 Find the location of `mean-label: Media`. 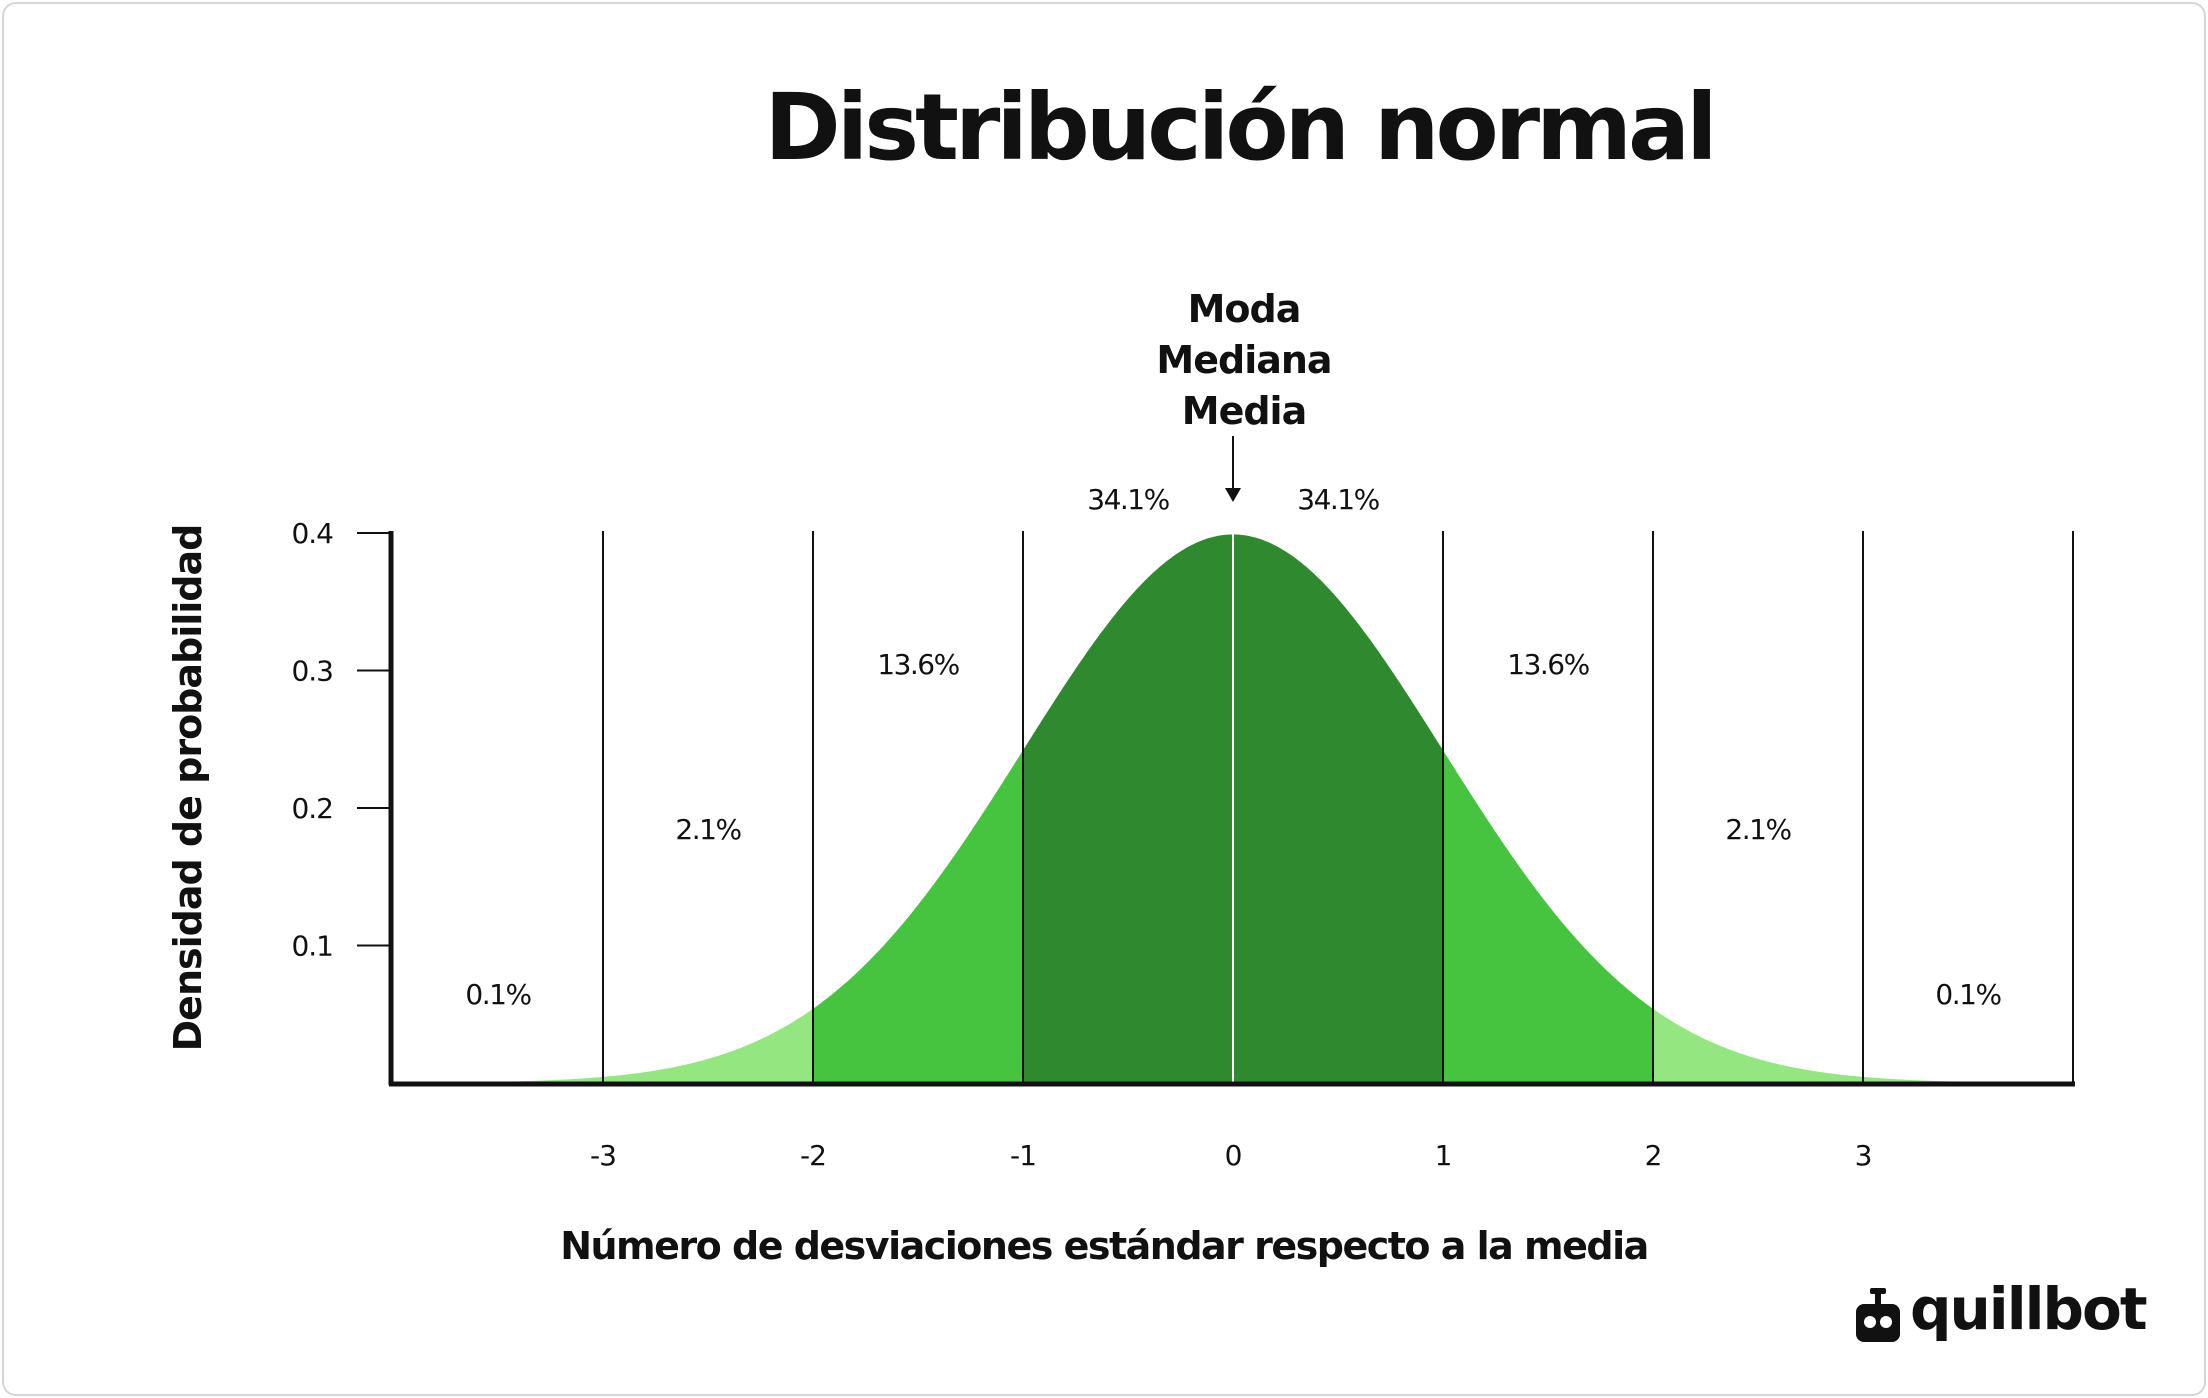

mean-label: Media is located at coordinates (1244, 411).